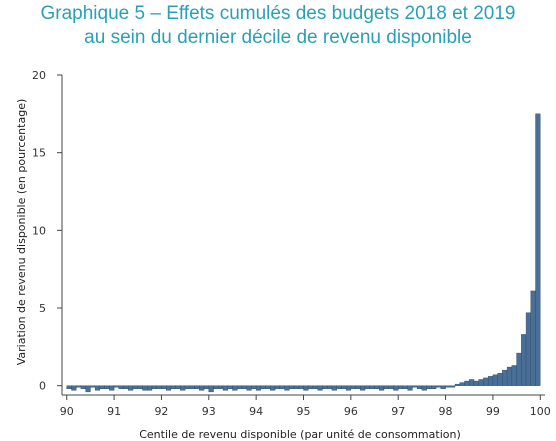  What do you see at coordinates (304, 411) in the screenshot?
I see `x-tick-label: 95` at bounding box center [304, 411].